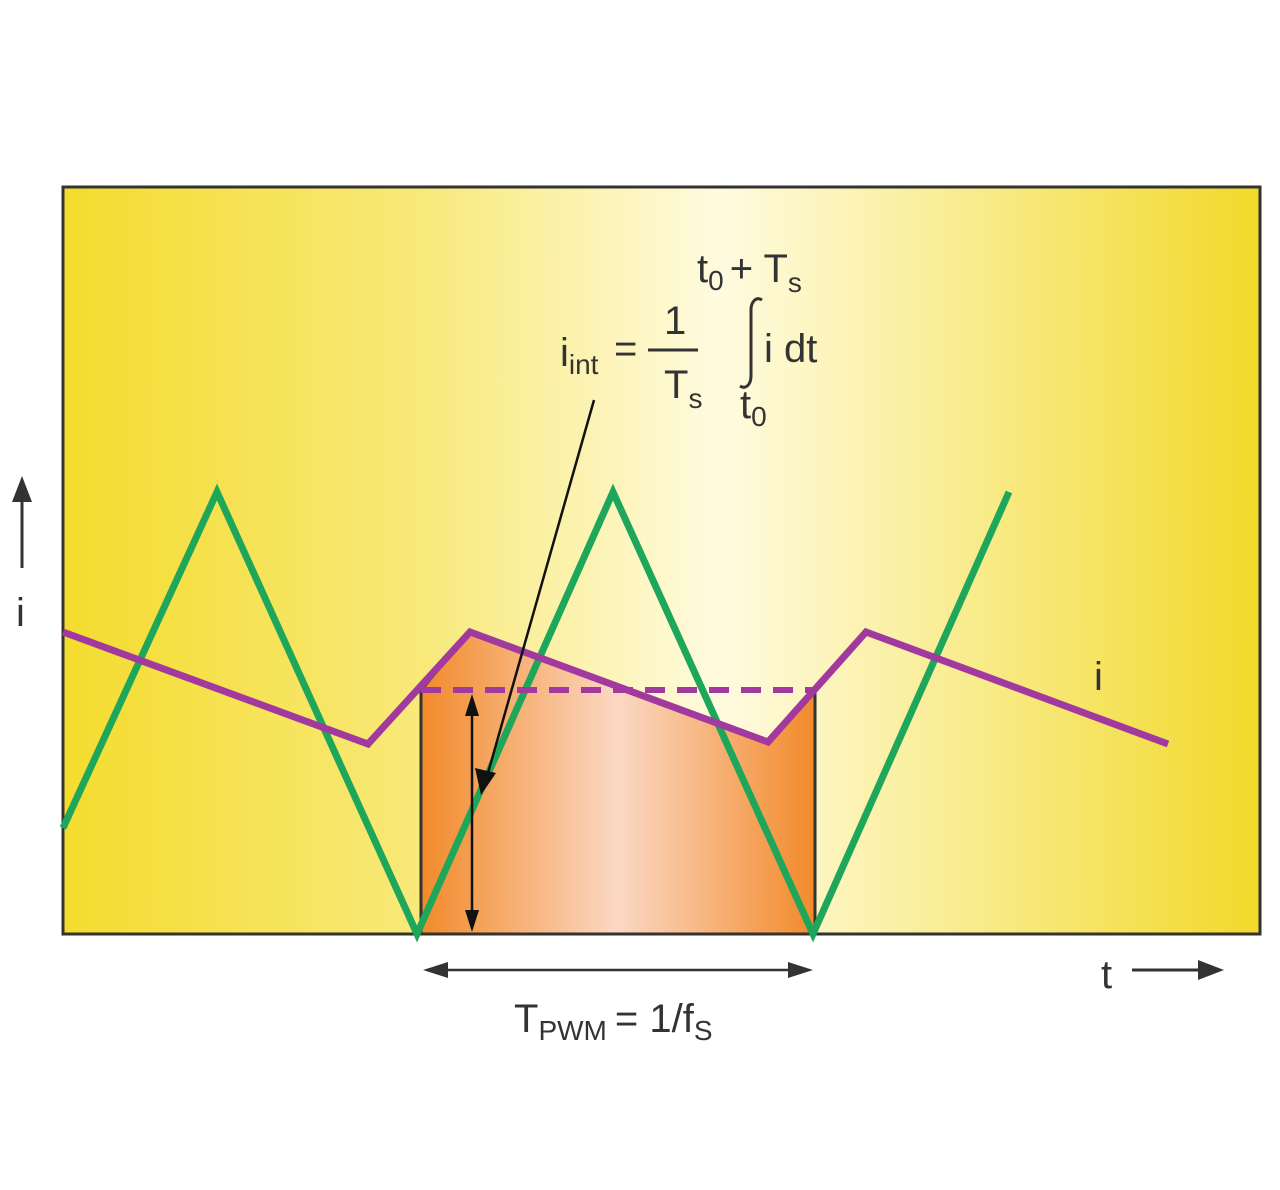  Describe the element at coordinates (675, 321) in the screenshot. I see `formula-numerator: 1` at that location.